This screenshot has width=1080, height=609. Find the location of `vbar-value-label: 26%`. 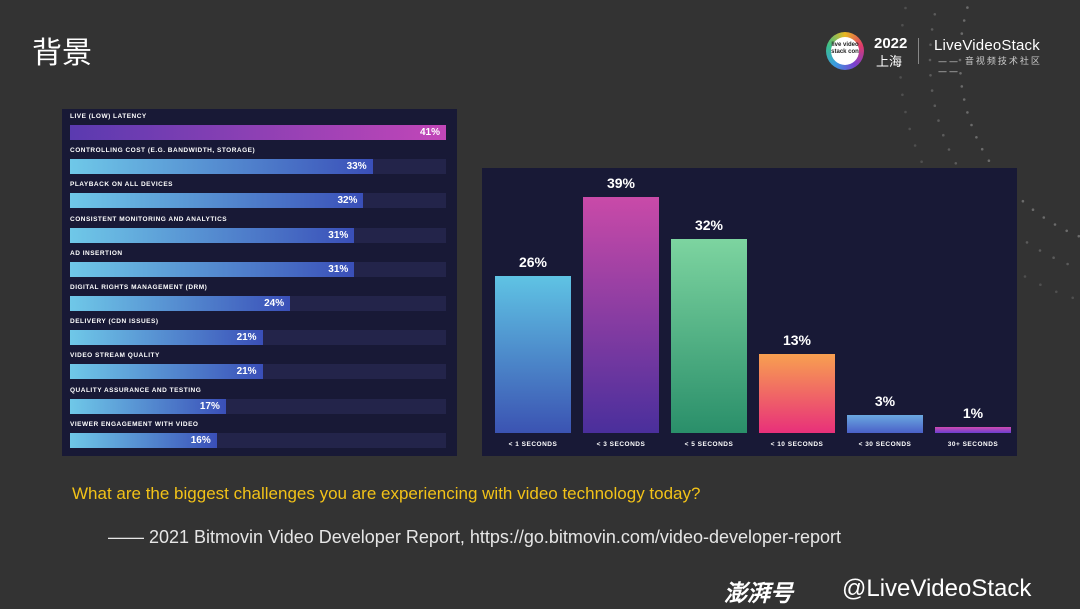

vbar-value-label: 26% is located at coordinates (533, 261).